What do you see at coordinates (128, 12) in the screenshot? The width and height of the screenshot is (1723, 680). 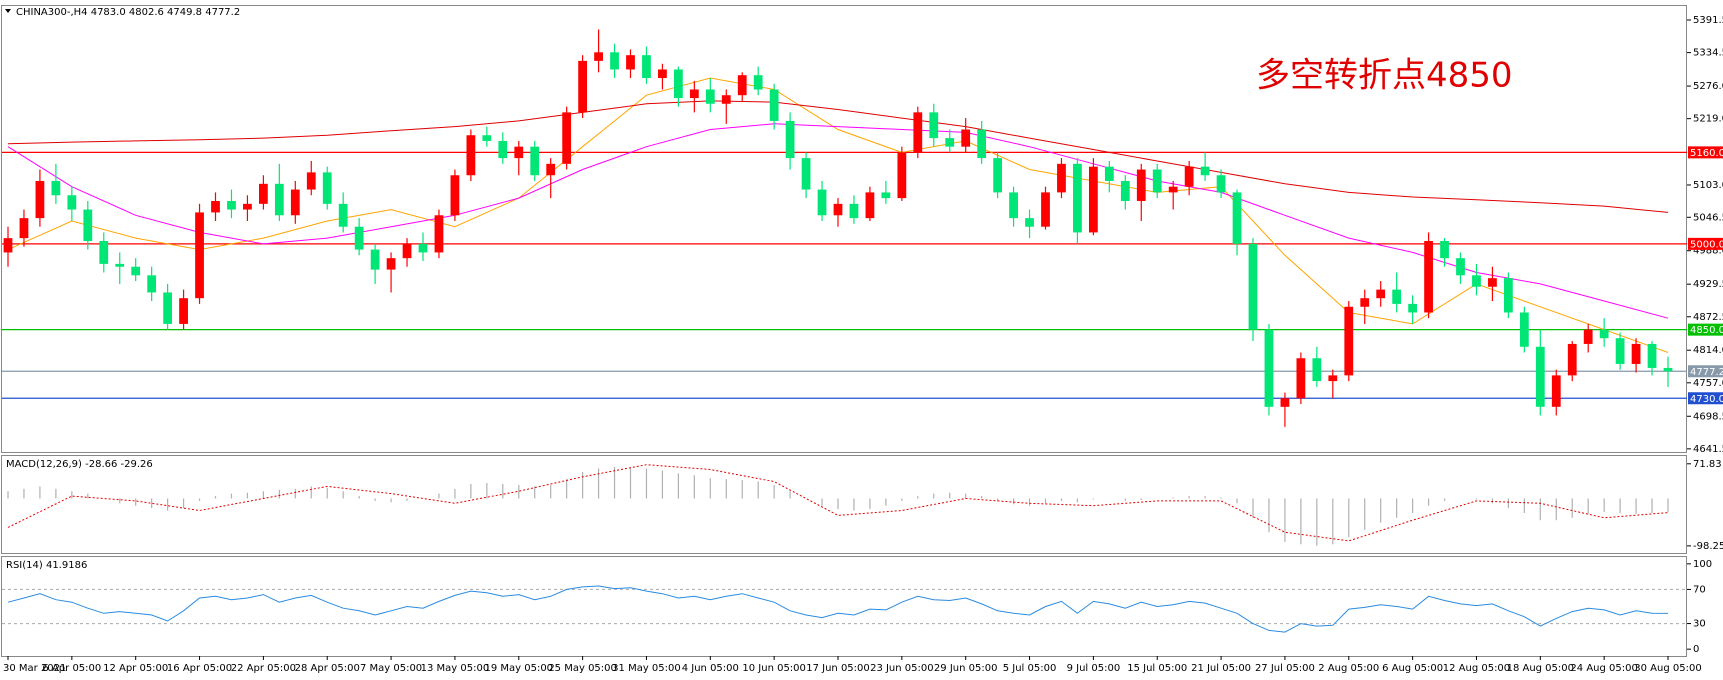 I see `price-panel-title: CHINA300-,H4 4783.0 4802.6 4749.8 4777.2` at bounding box center [128, 12].